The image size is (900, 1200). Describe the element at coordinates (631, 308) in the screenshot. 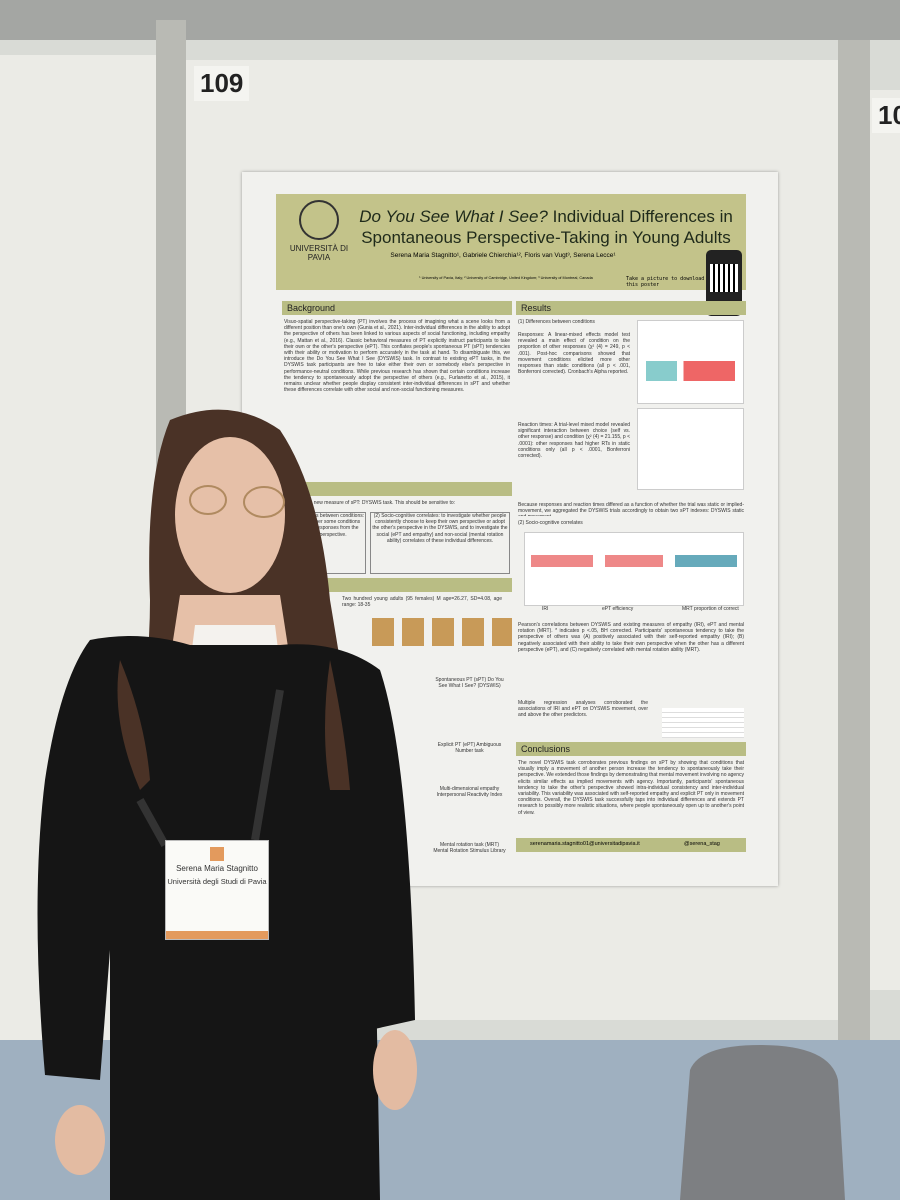

I see `section-heading: Results` at that location.